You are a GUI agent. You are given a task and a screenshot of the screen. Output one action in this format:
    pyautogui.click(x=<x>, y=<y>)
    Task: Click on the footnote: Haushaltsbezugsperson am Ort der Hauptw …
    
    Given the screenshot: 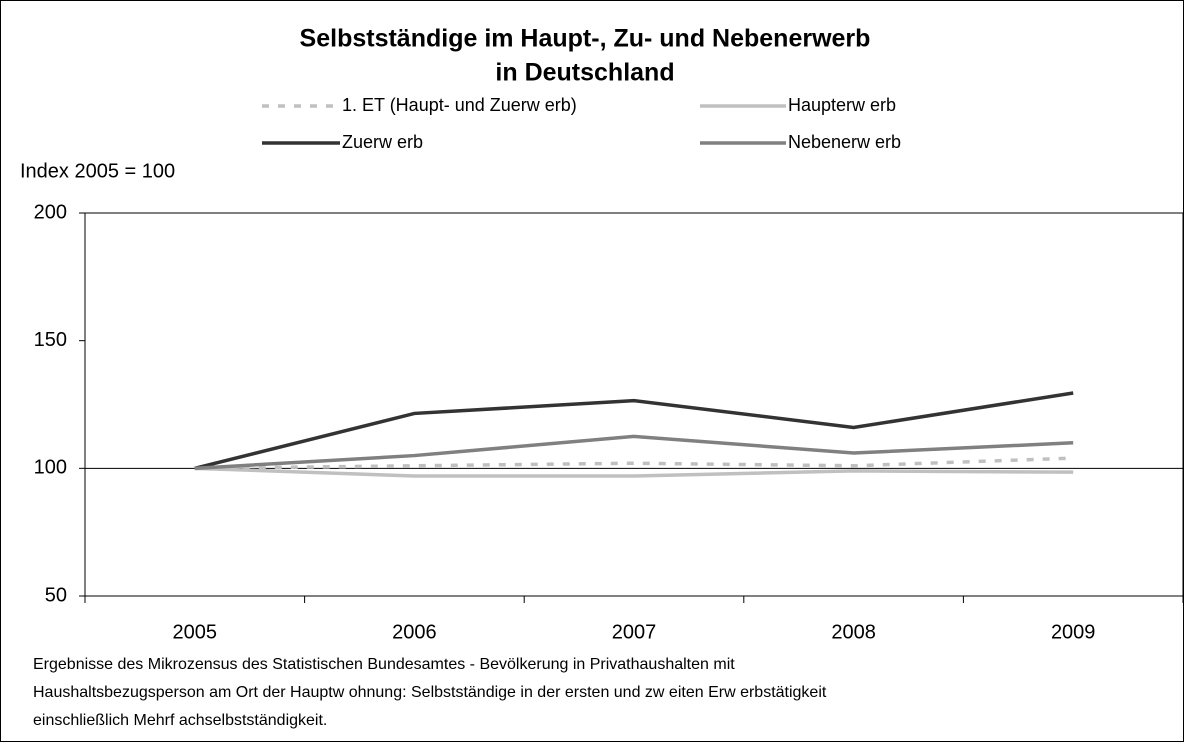 What is the action you would take?
    pyautogui.click(x=430, y=692)
    